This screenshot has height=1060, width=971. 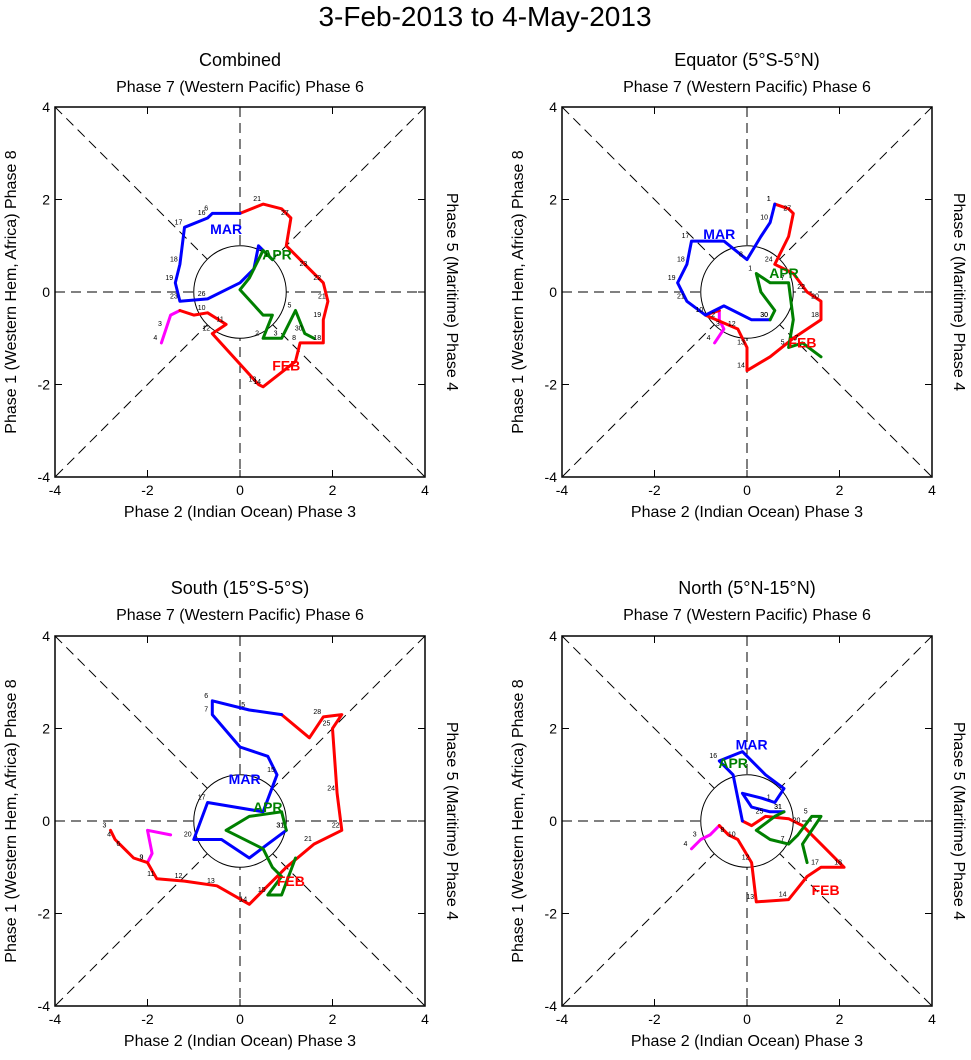 What do you see at coordinates (159, 846) in the screenshot?
I see `panel-3-series-jan` at bounding box center [159, 846].